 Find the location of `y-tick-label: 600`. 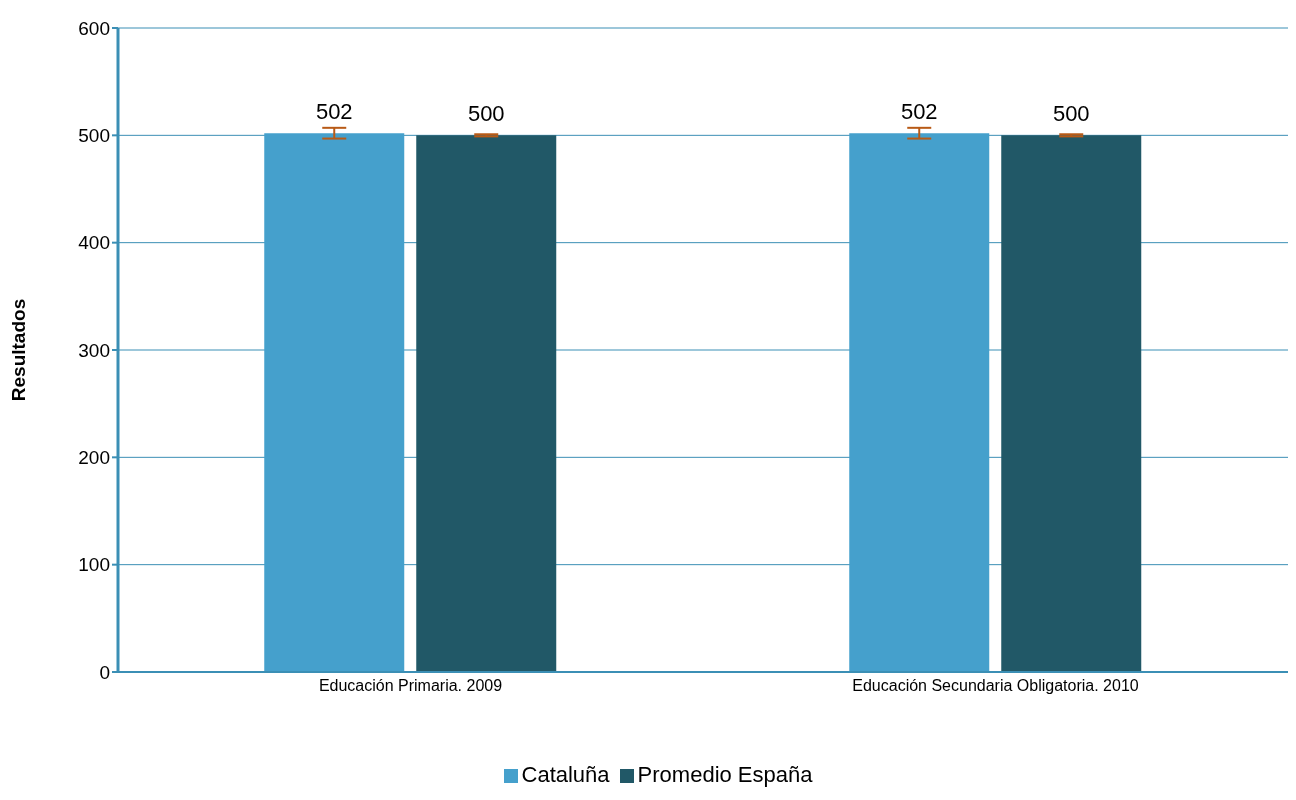

y-tick-label: 600 is located at coordinates (94, 28).